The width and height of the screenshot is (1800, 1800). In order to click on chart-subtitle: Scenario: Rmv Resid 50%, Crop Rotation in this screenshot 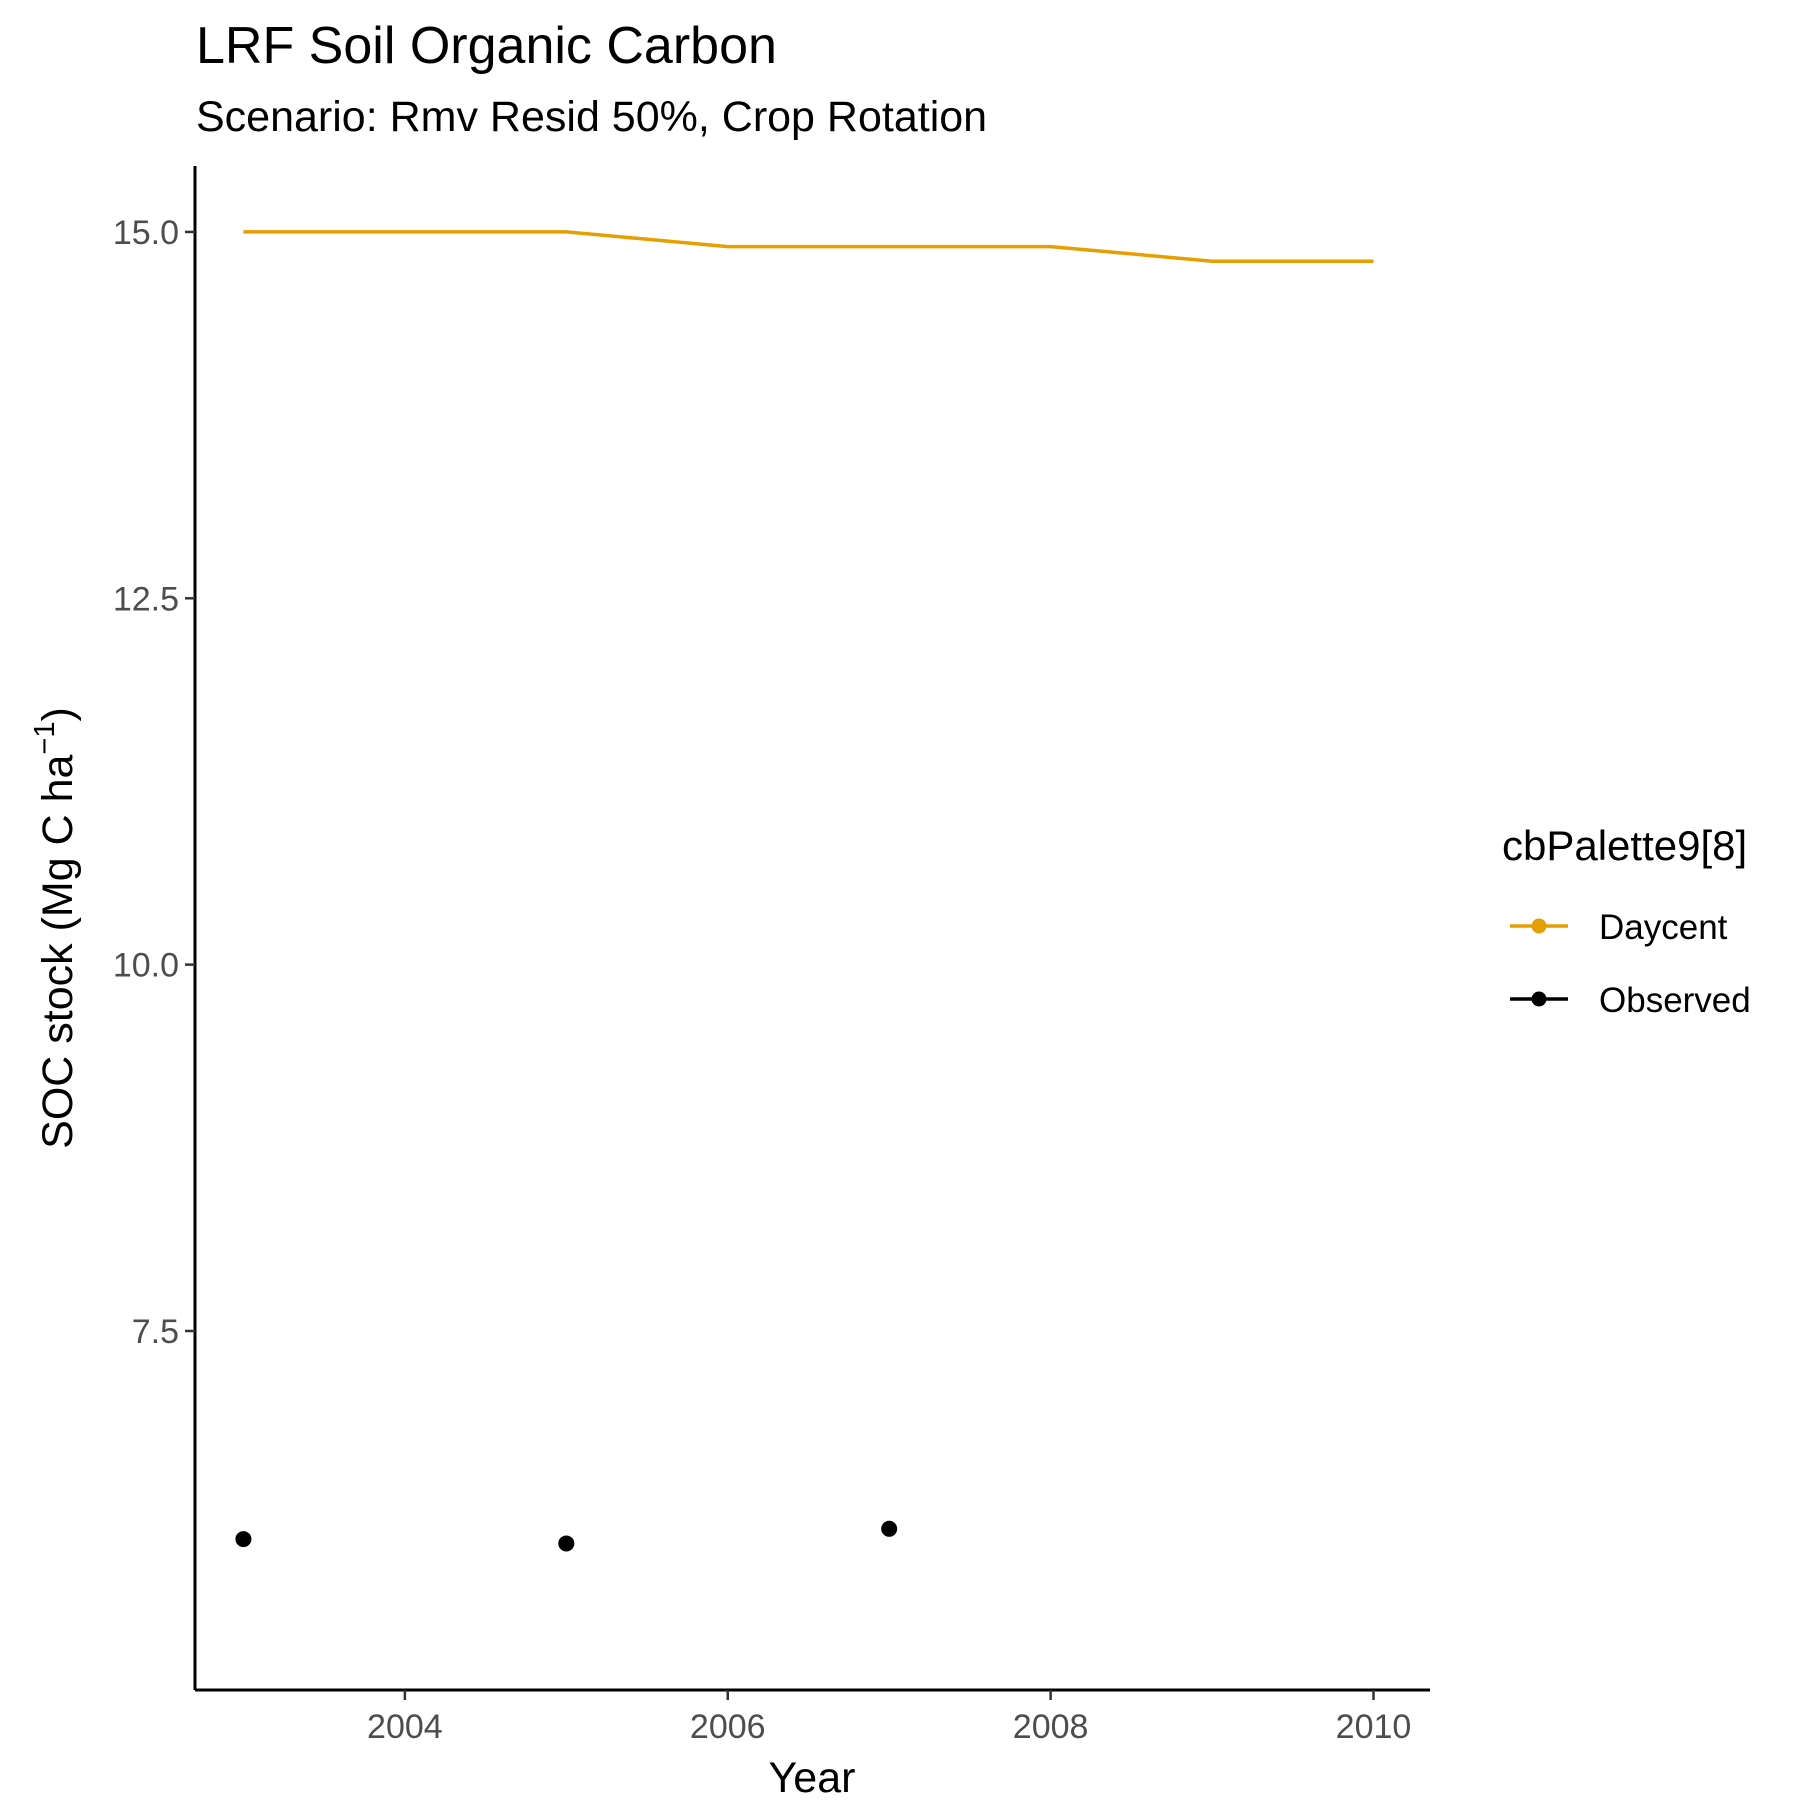, I will do `click(592, 117)`.